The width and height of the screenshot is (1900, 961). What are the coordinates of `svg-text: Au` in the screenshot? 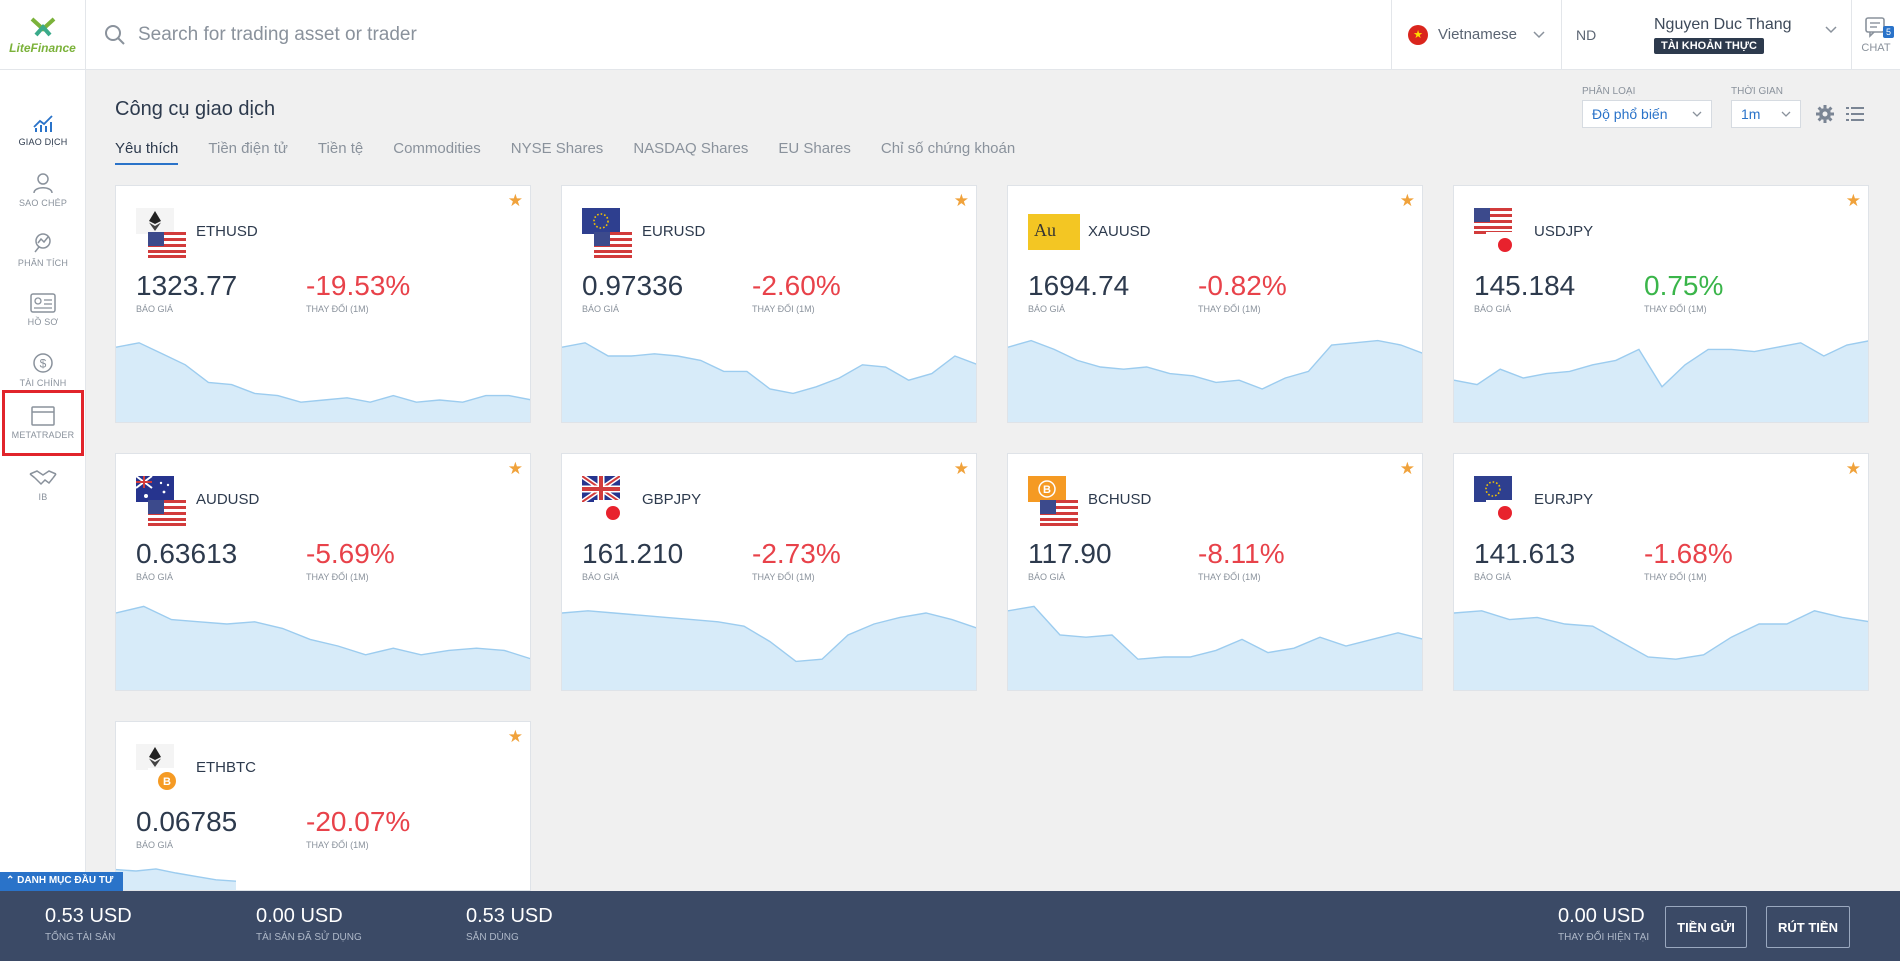 It's located at (1045, 230).